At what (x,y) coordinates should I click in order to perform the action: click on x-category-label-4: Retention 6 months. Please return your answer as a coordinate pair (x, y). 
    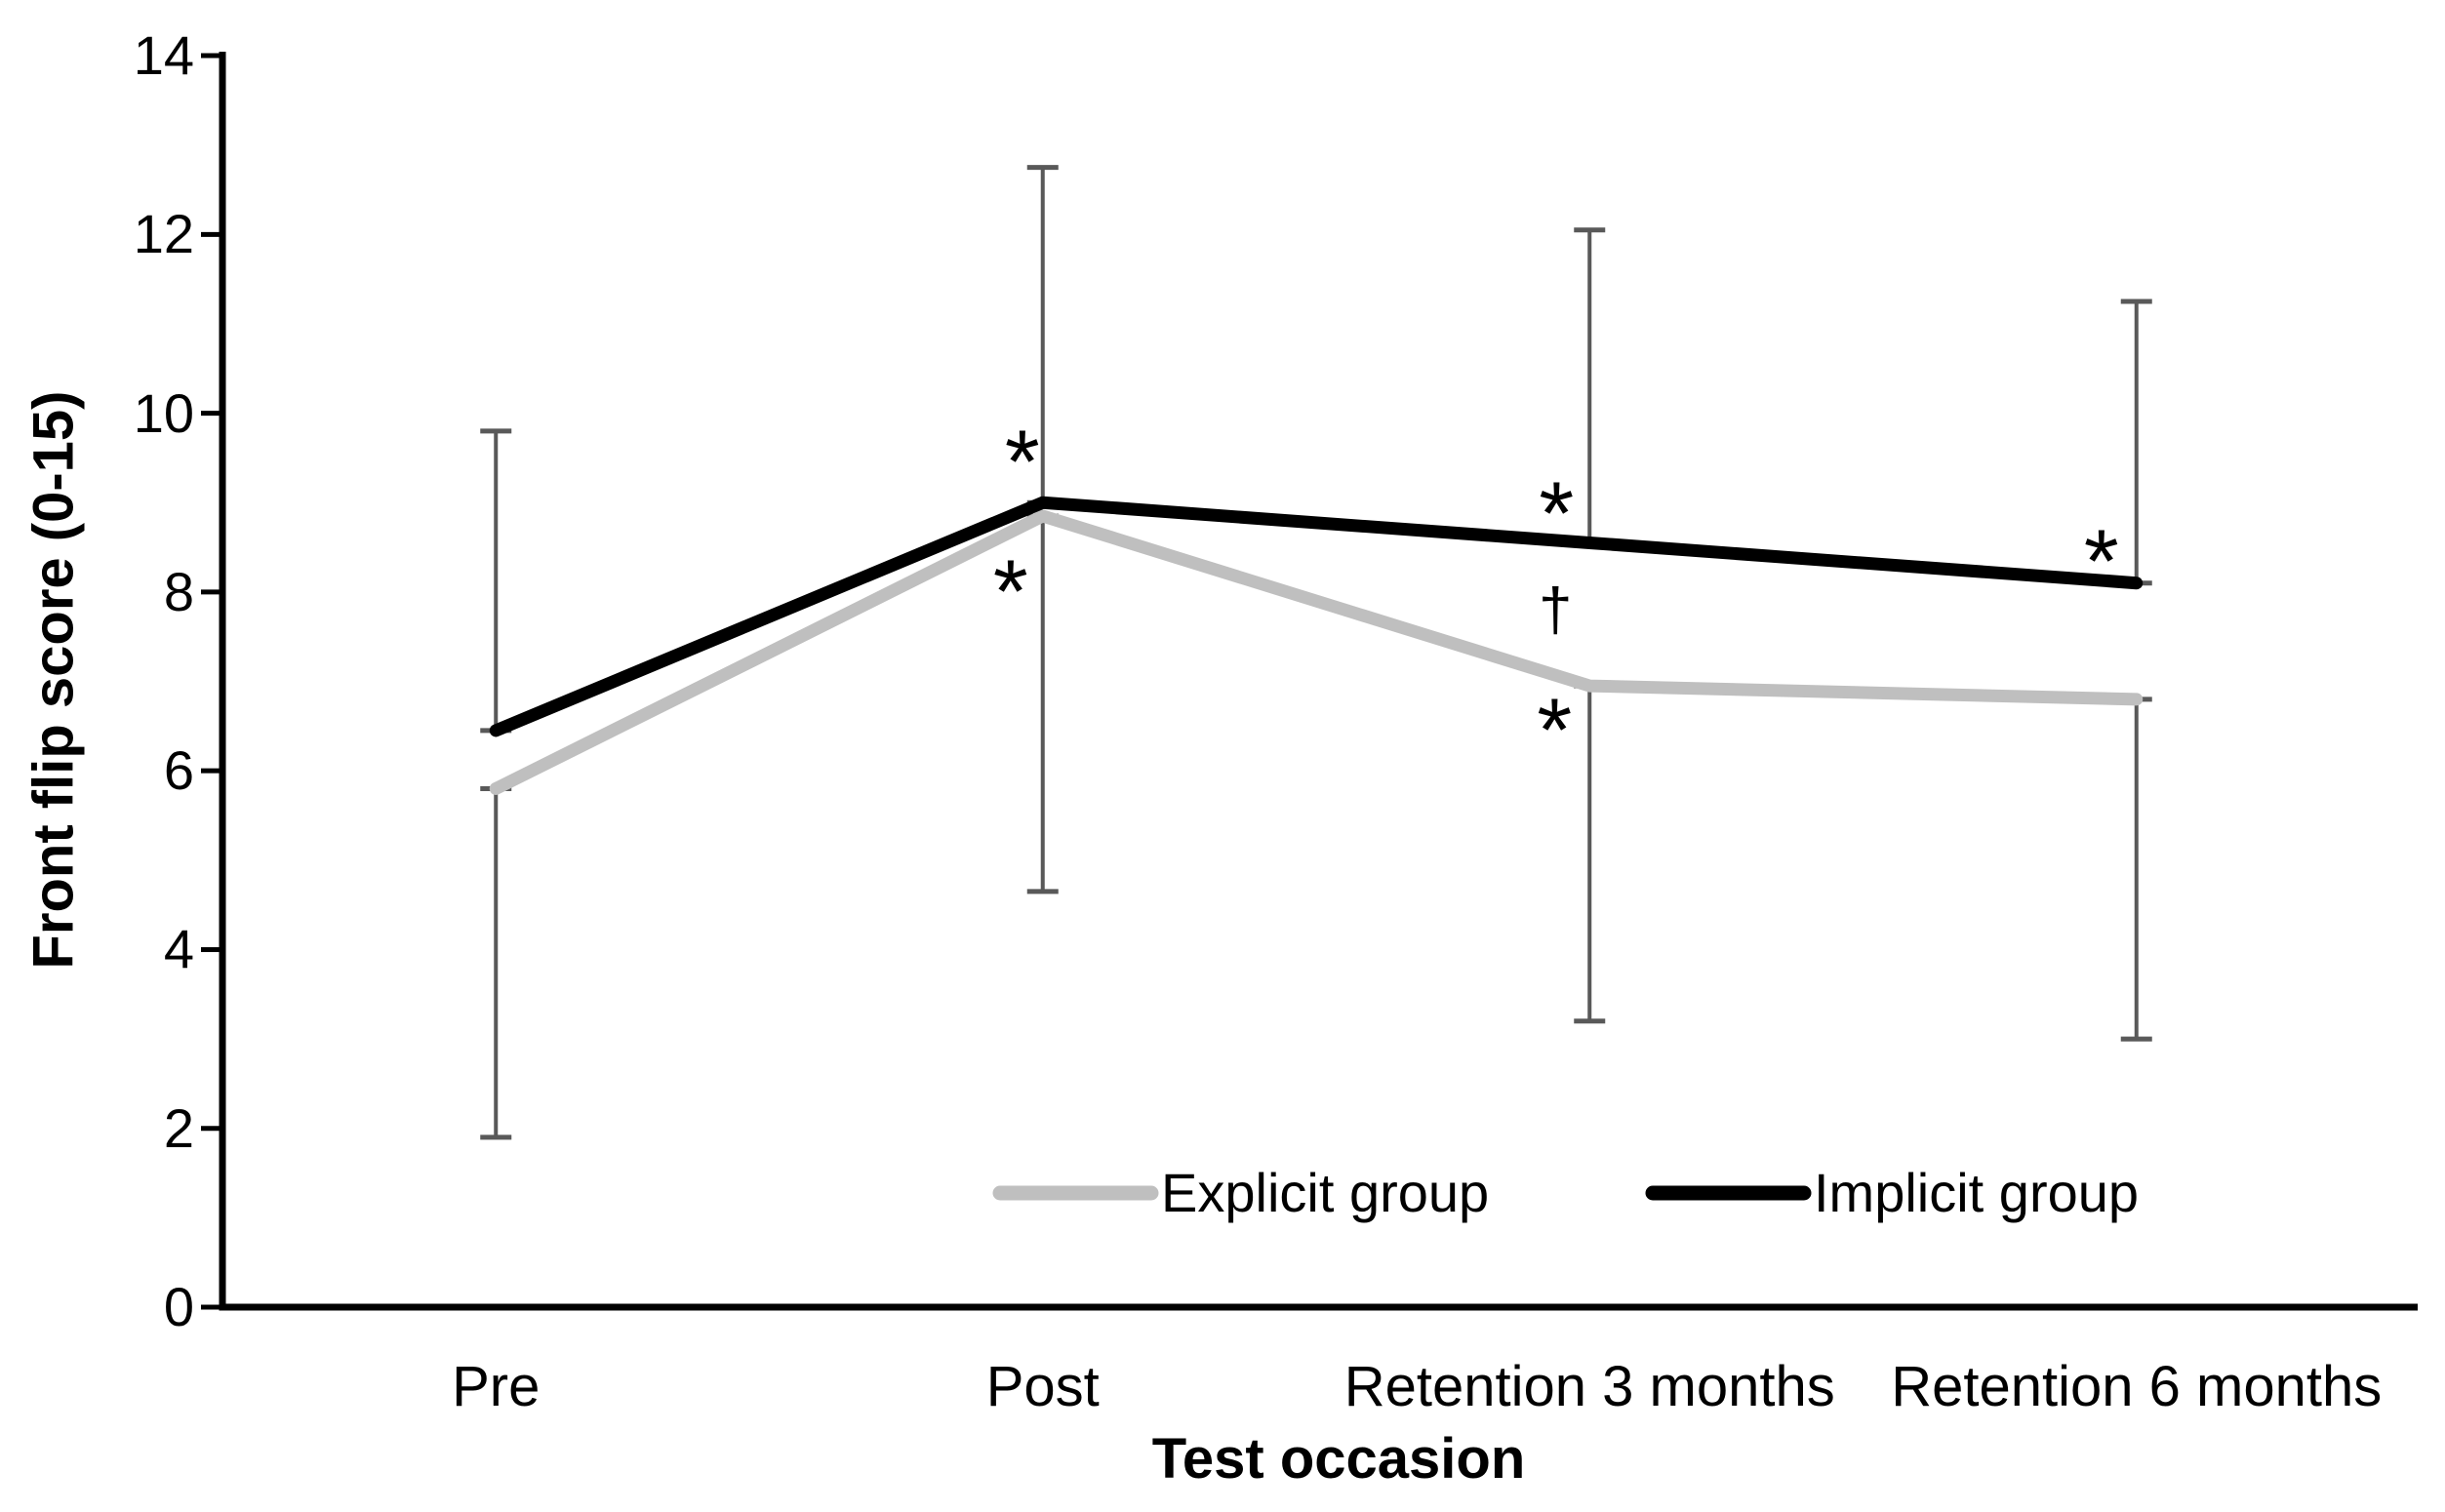
    Looking at the image, I should click on (2137, 1386).